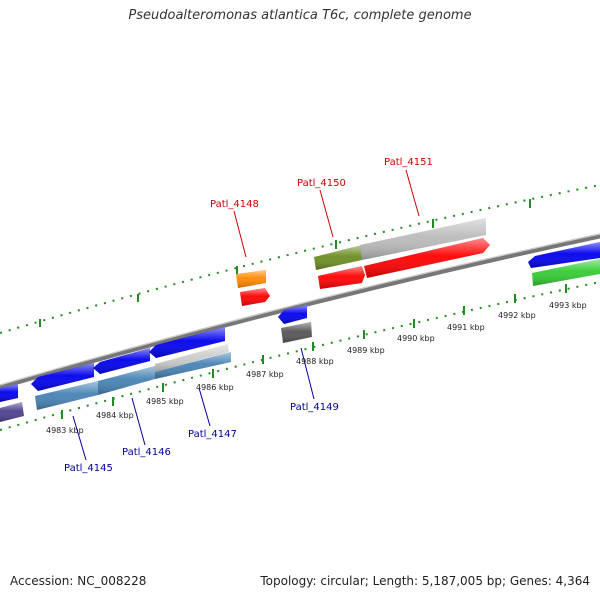 This screenshot has height=600, width=600. I want to click on scale-label: 4984 kbp, so click(115, 415).